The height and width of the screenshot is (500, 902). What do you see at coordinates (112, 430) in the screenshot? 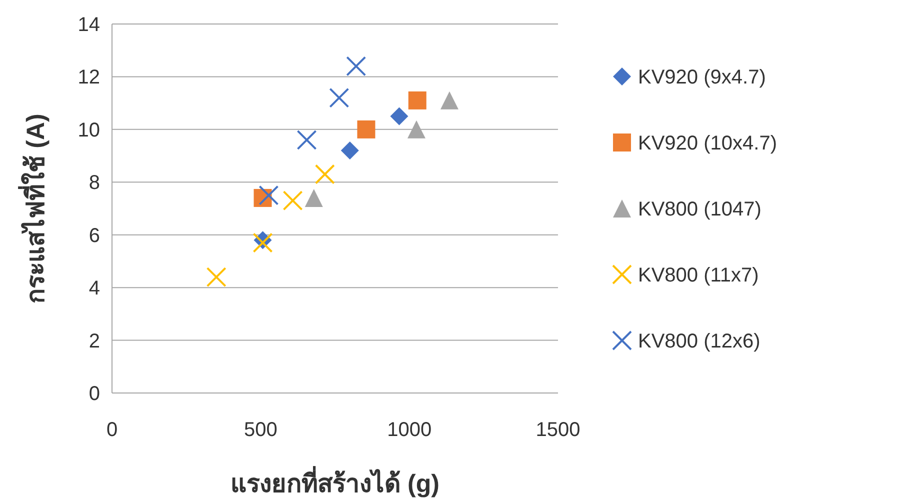
I see `x-tick-label: 0` at bounding box center [112, 430].